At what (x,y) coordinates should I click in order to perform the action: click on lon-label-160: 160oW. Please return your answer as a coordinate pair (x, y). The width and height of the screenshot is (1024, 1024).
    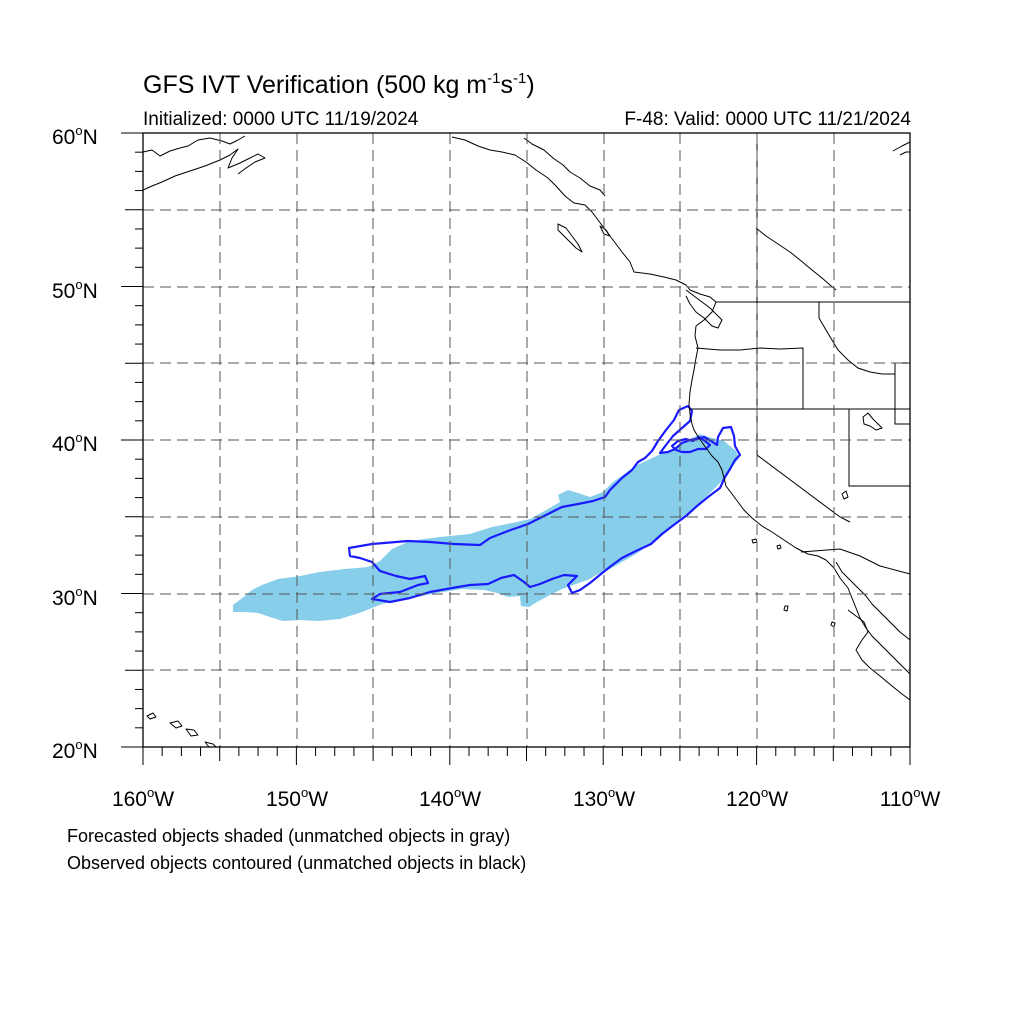
    Looking at the image, I should click on (143, 798).